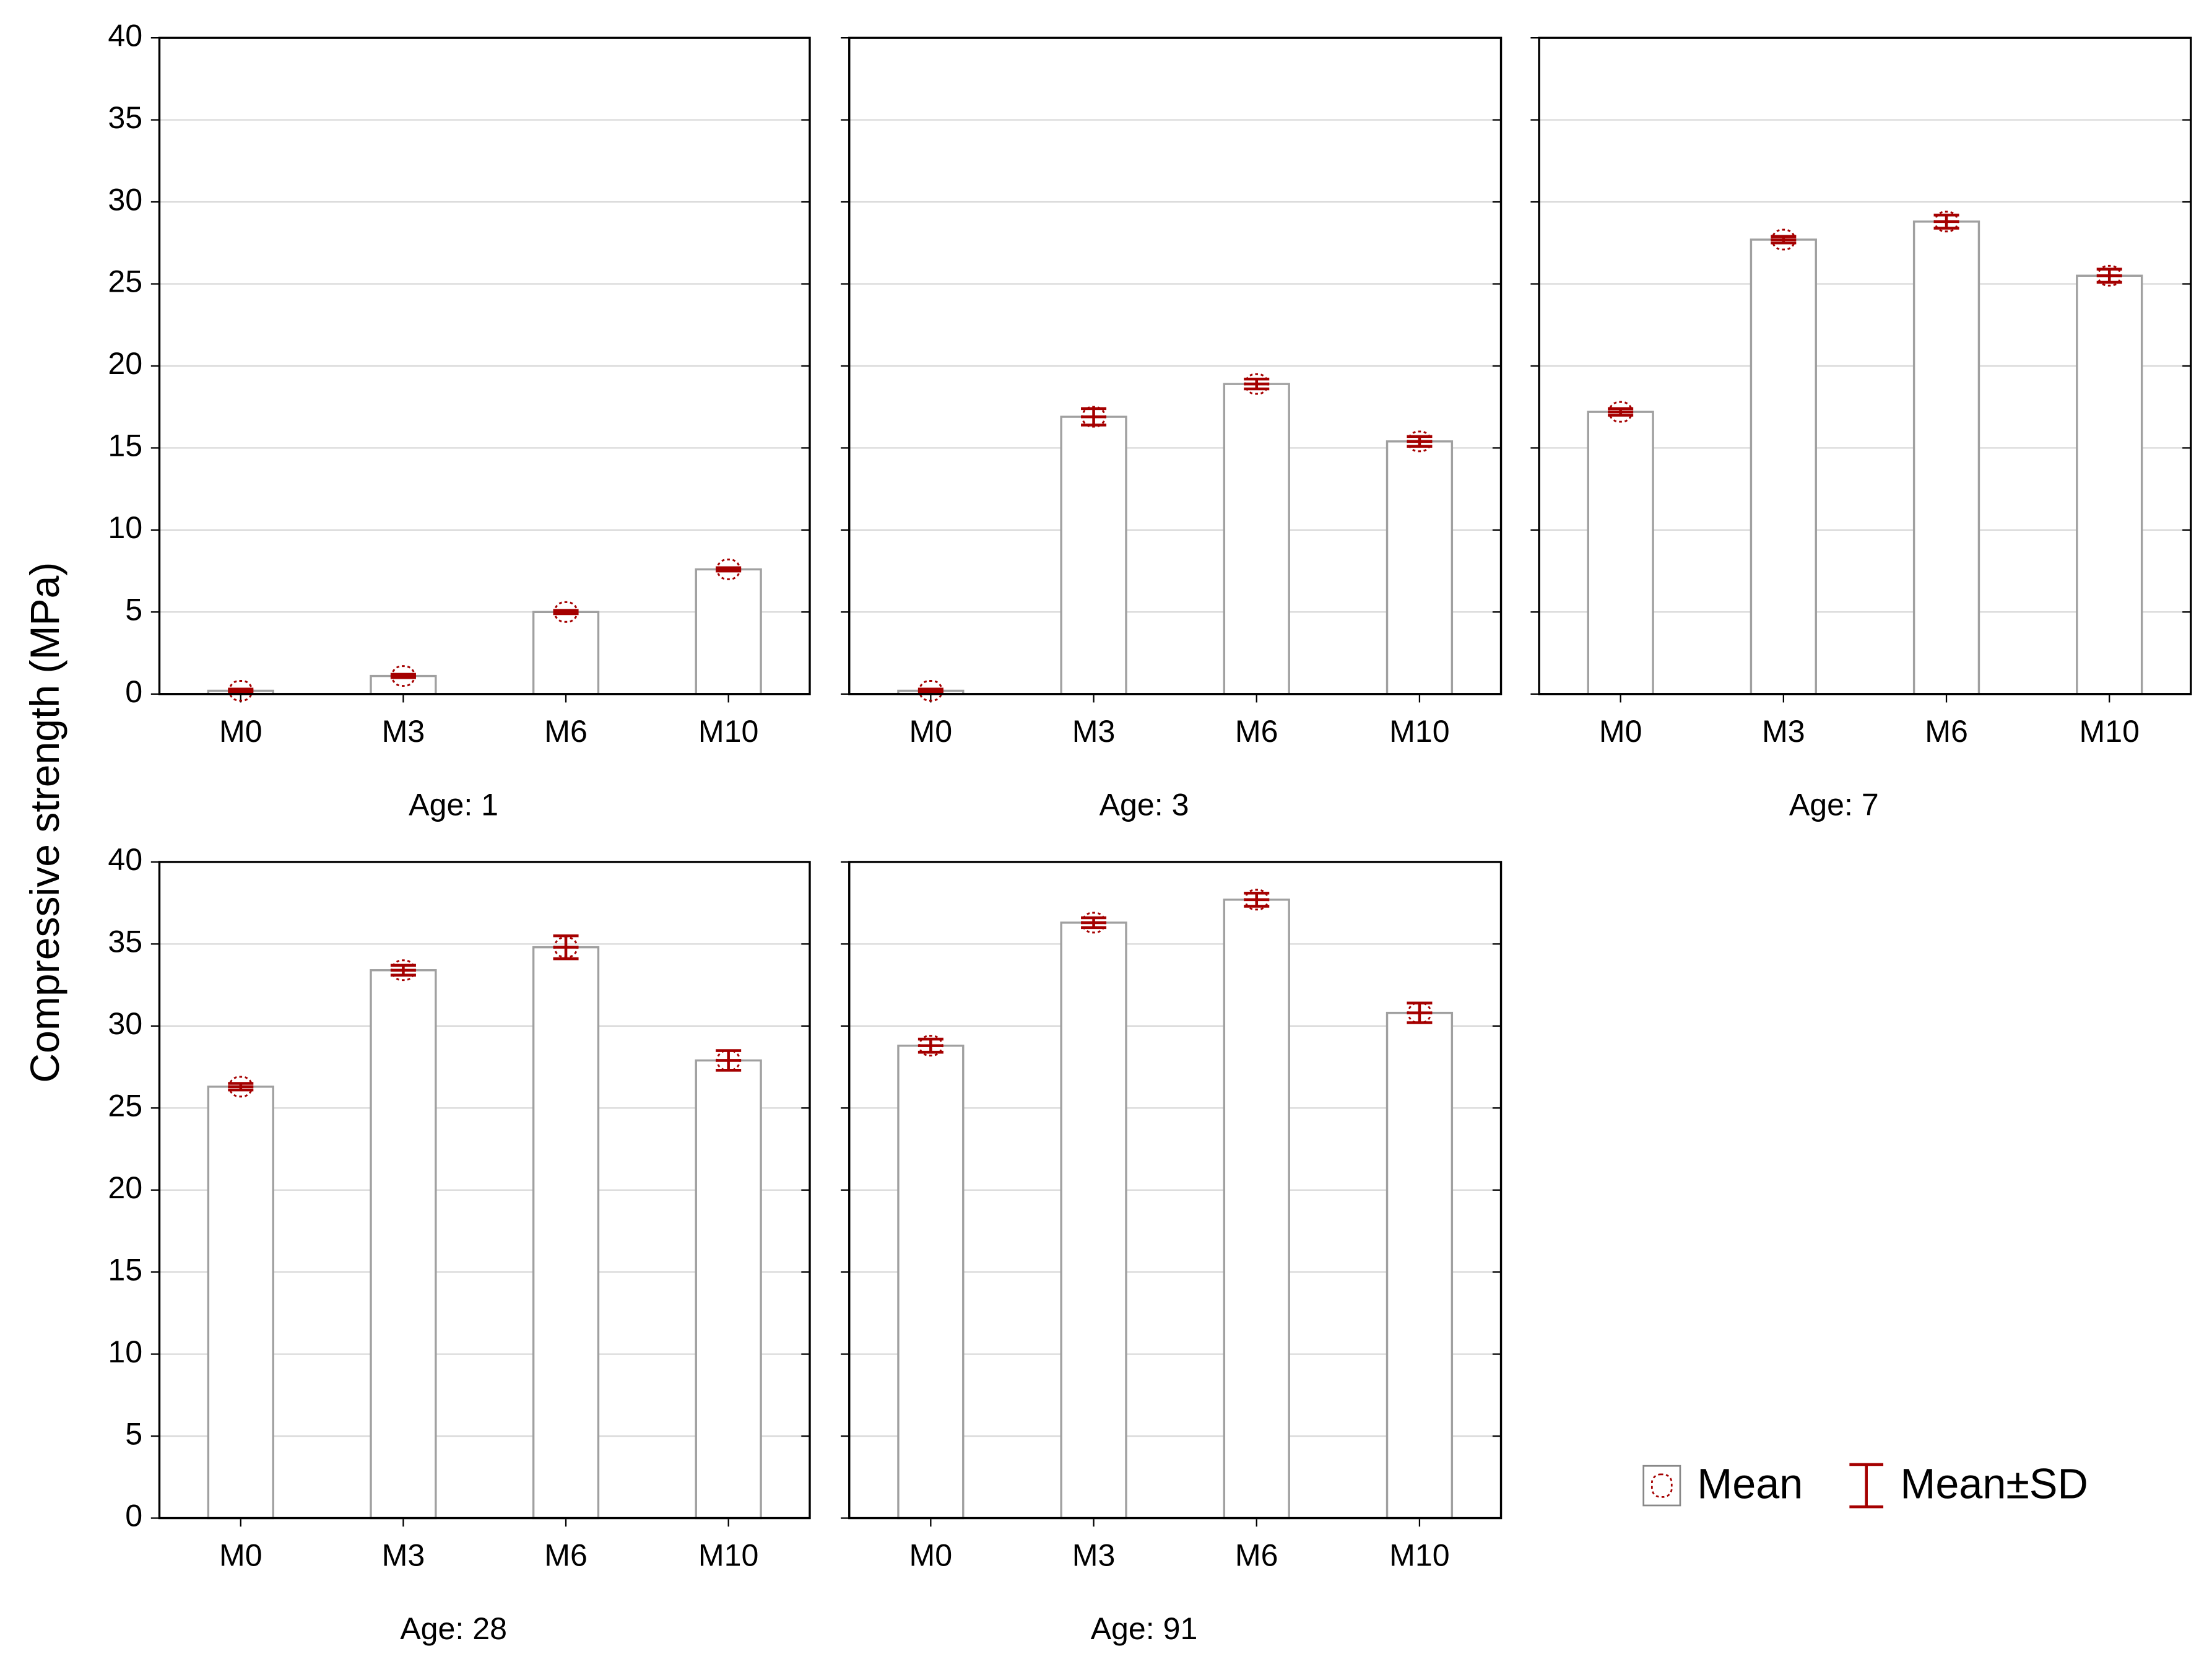 This screenshot has width=2212, height=1659. What do you see at coordinates (133, 610) in the screenshot?
I see `y-tick-label: 5` at bounding box center [133, 610].